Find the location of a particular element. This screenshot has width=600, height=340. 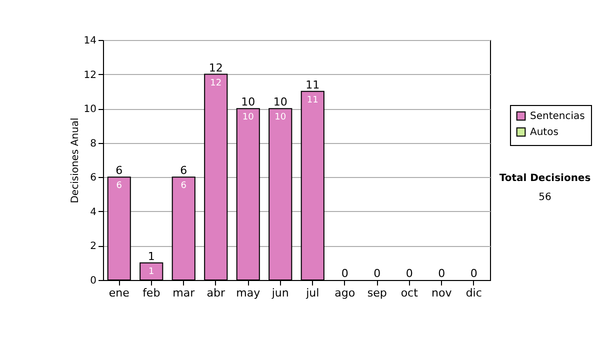

total-label: 12 is located at coordinates (215, 67).